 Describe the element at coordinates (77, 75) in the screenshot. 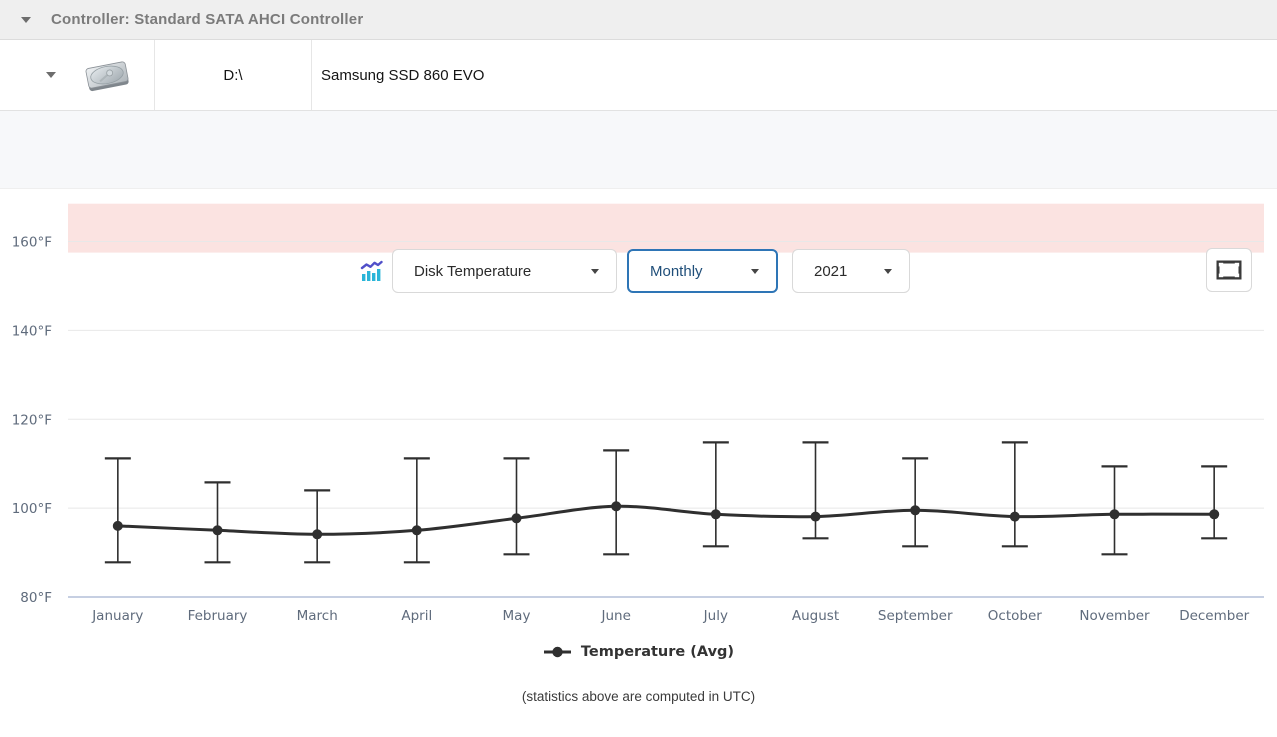

I see `disk-row-icon-cell` at that location.